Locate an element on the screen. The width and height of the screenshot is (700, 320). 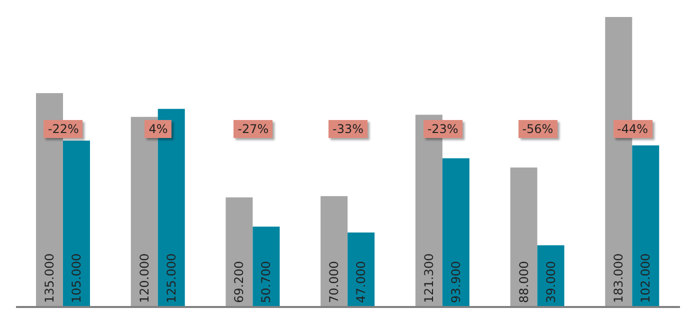
annotation: -56% is located at coordinates (538, 129).